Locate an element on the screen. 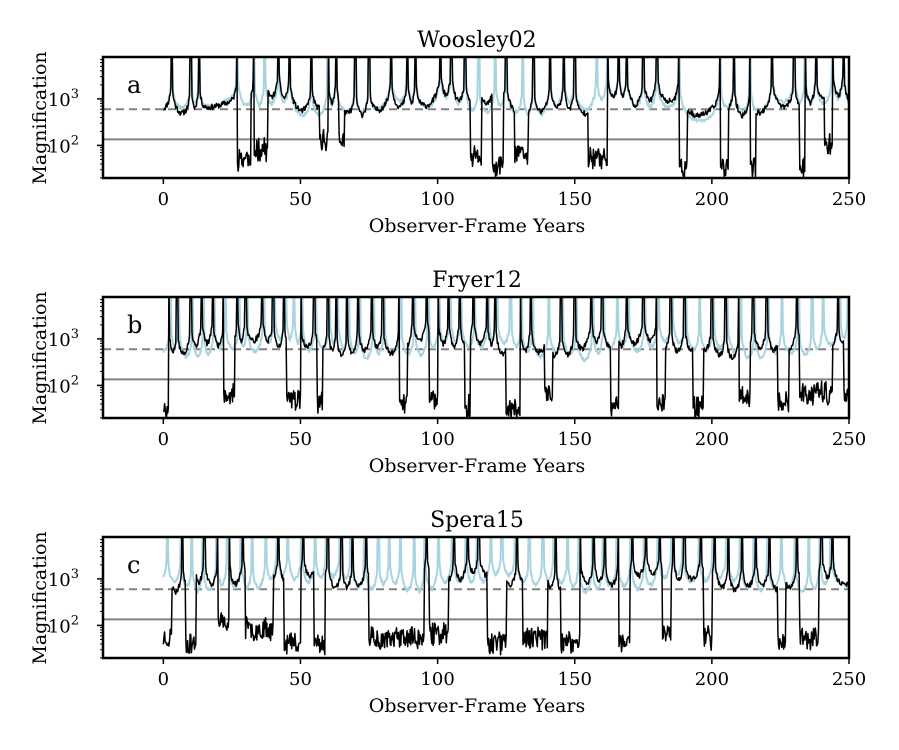 Image resolution: width=899 pixels, height=750 pixels. panel-a-xtick-label: 150 is located at coordinates (575, 199).